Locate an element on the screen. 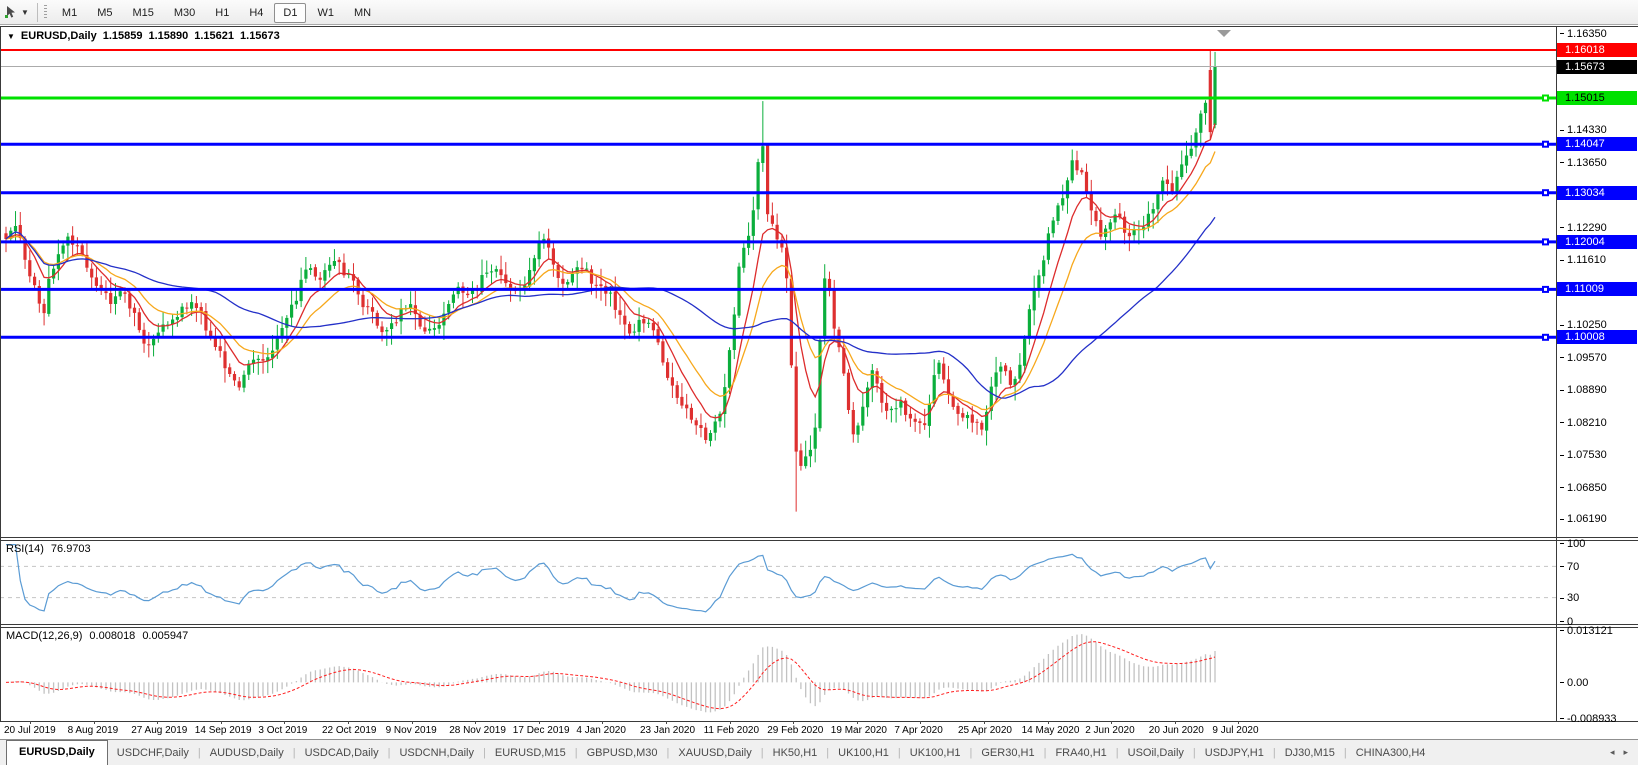  price-tick-label: 1.09570 is located at coordinates (1587, 357).